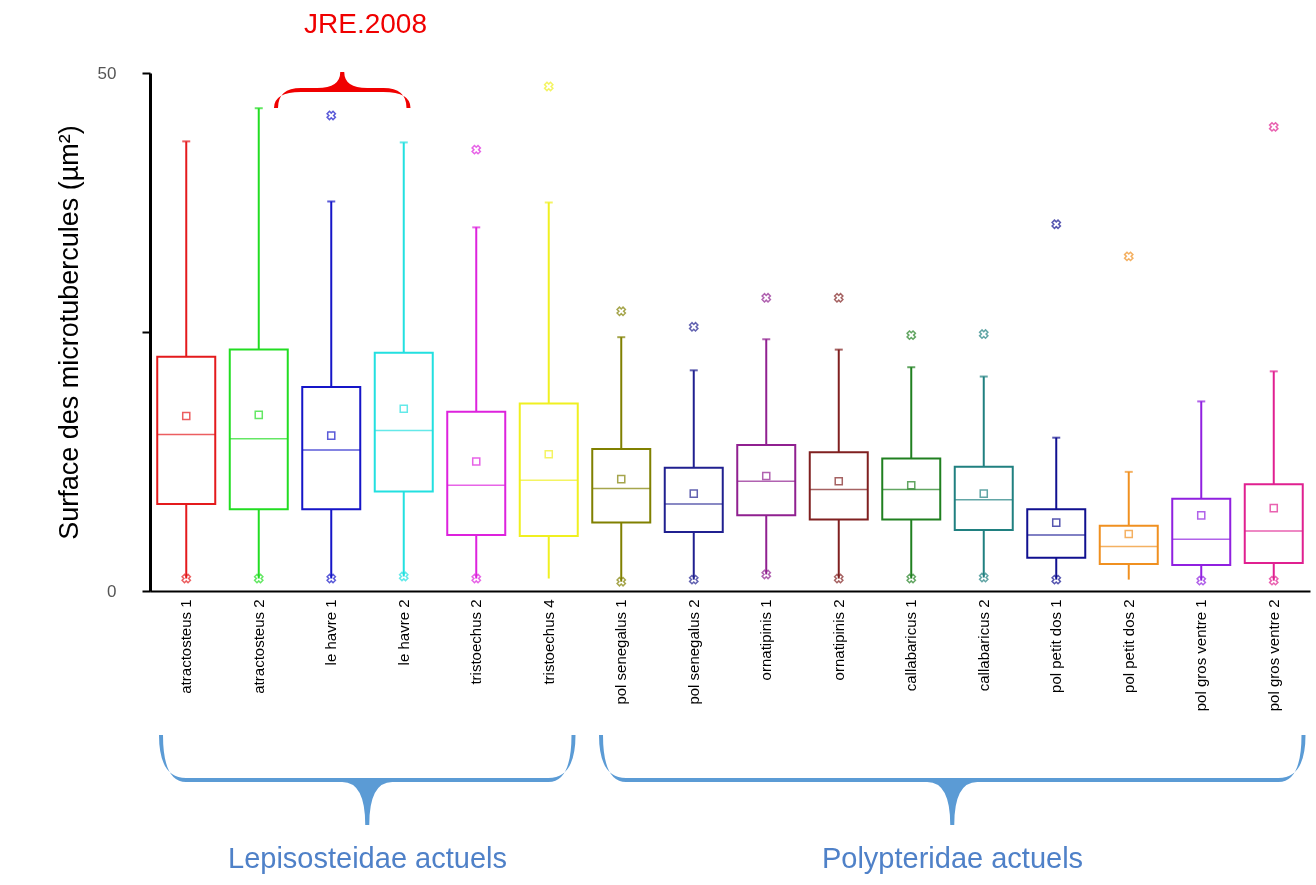  I want to click on x-tick-label: ornatipinis 2, so click(838, 640).